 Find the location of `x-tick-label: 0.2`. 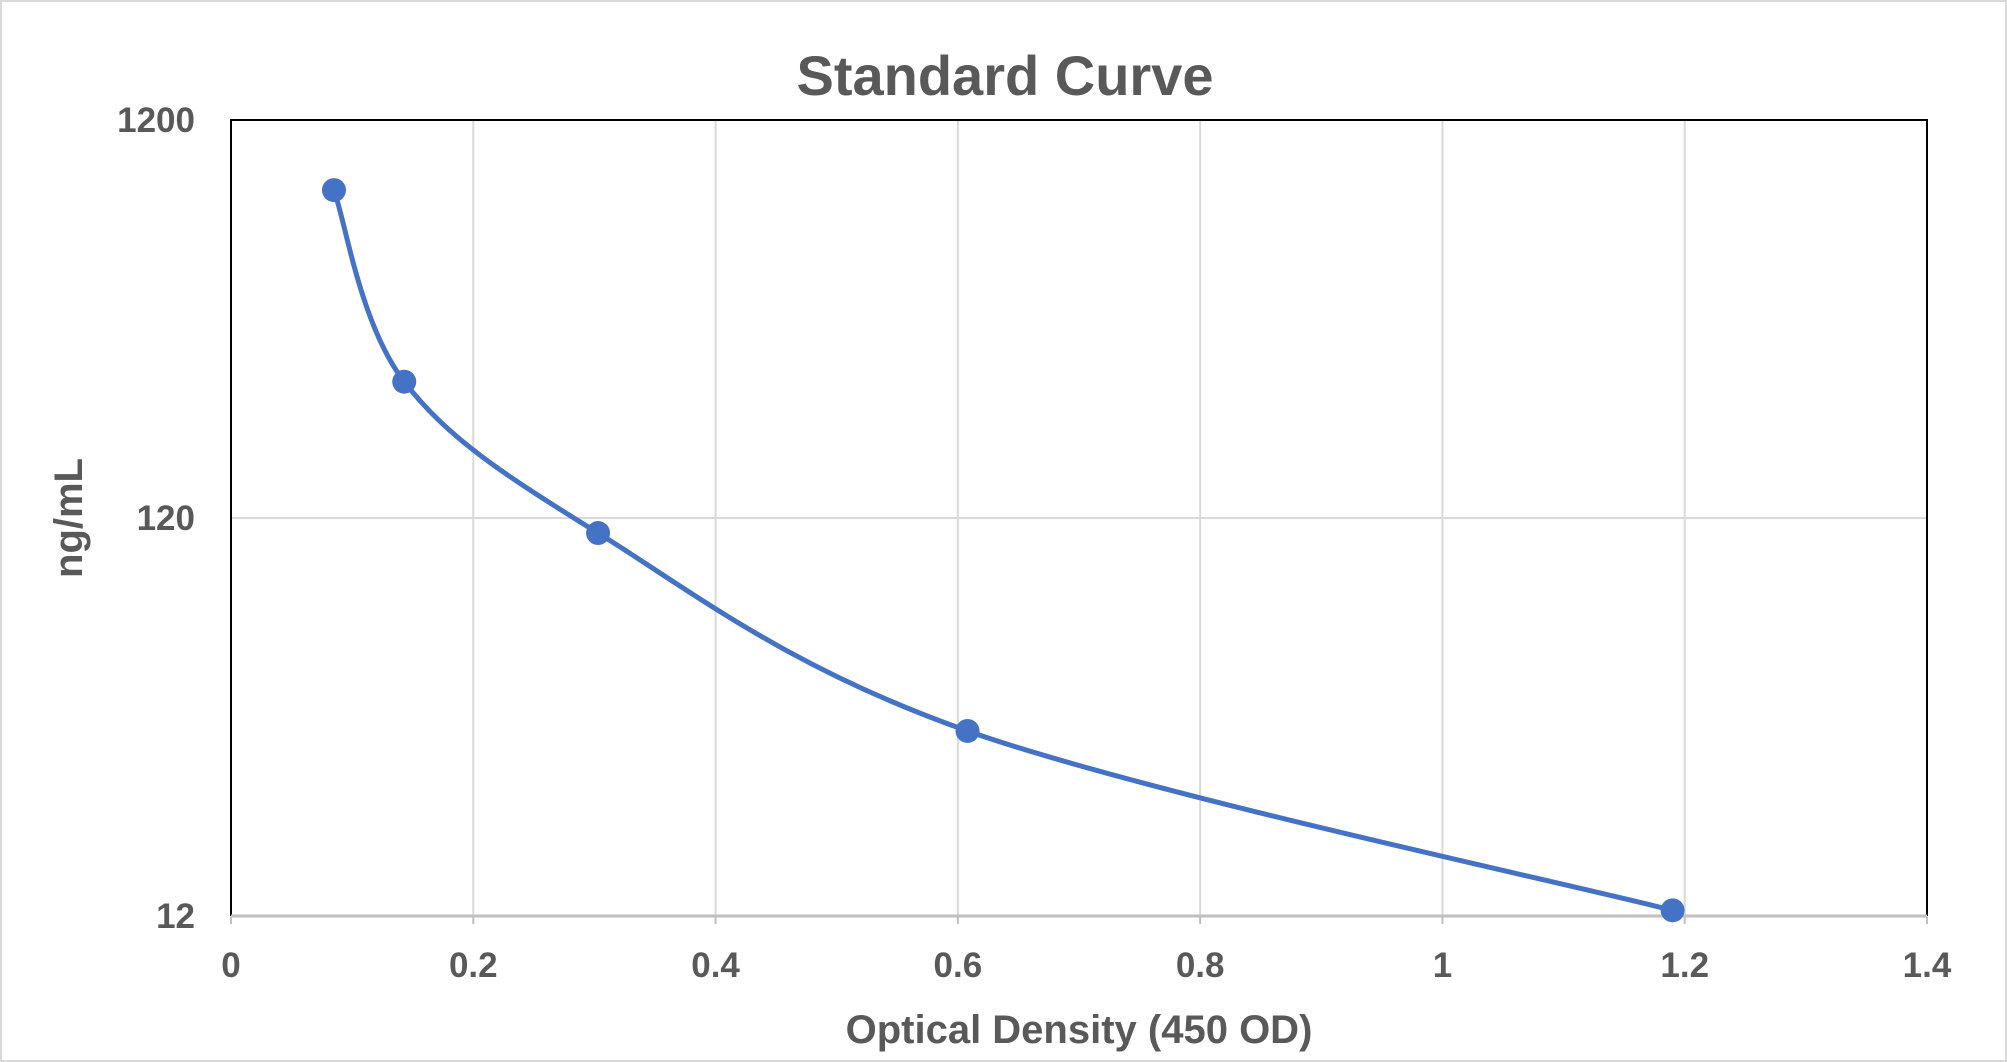

x-tick-label: 0.2 is located at coordinates (473, 965).